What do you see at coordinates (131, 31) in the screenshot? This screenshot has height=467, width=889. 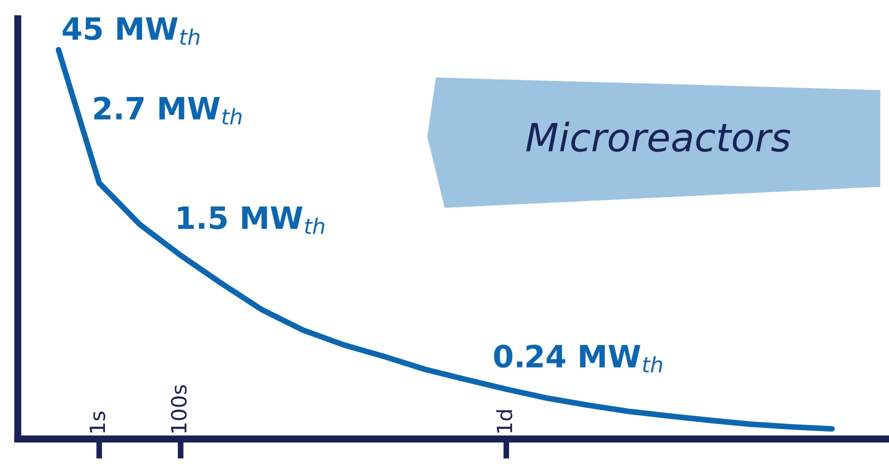 I see `text: 45 MW$_{th}$` at bounding box center [131, 31].